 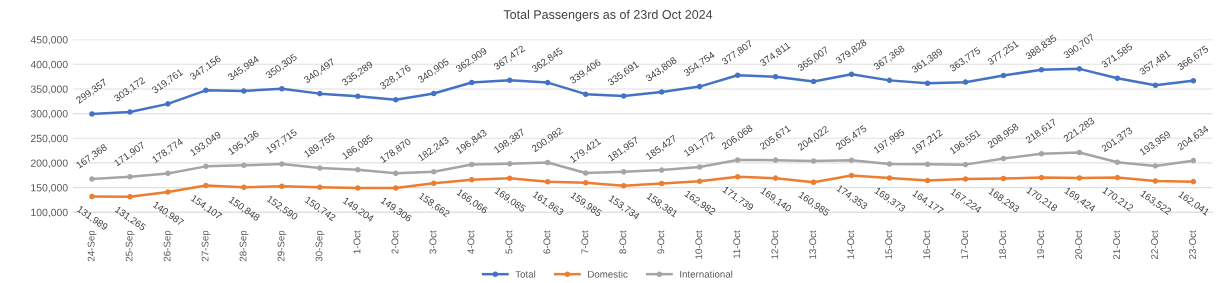 What do you see at coordinates (49, 188) in the screenshot?
I see `y-tick-label: 150,000` at bounding box center [49, 188].